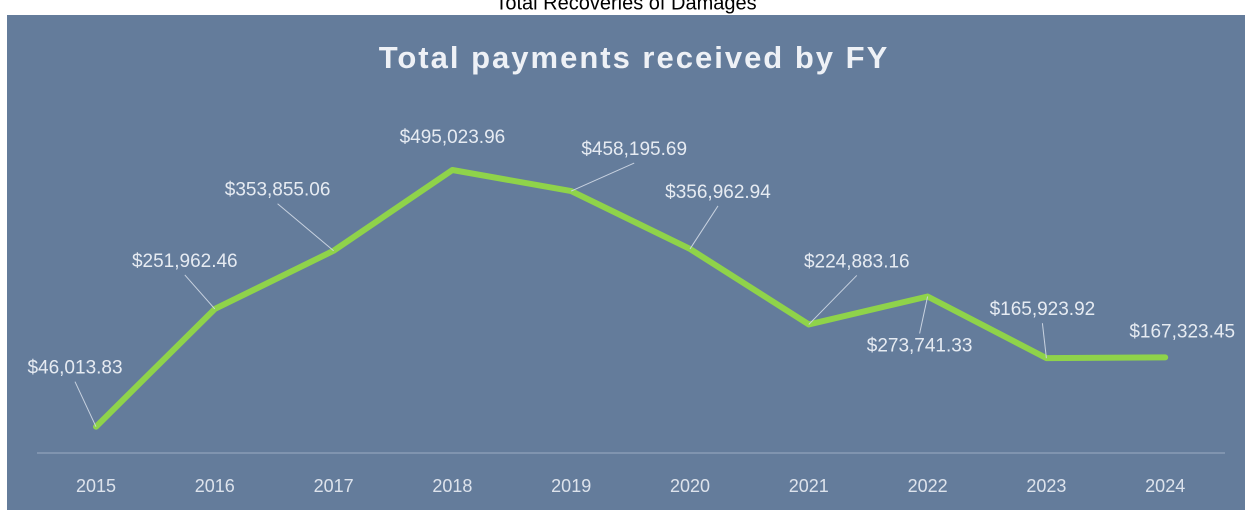 Image resolution: width=1252 pixels, height=510 pixels. I want to click on data-label: $356,962.94, so click(718, 192).